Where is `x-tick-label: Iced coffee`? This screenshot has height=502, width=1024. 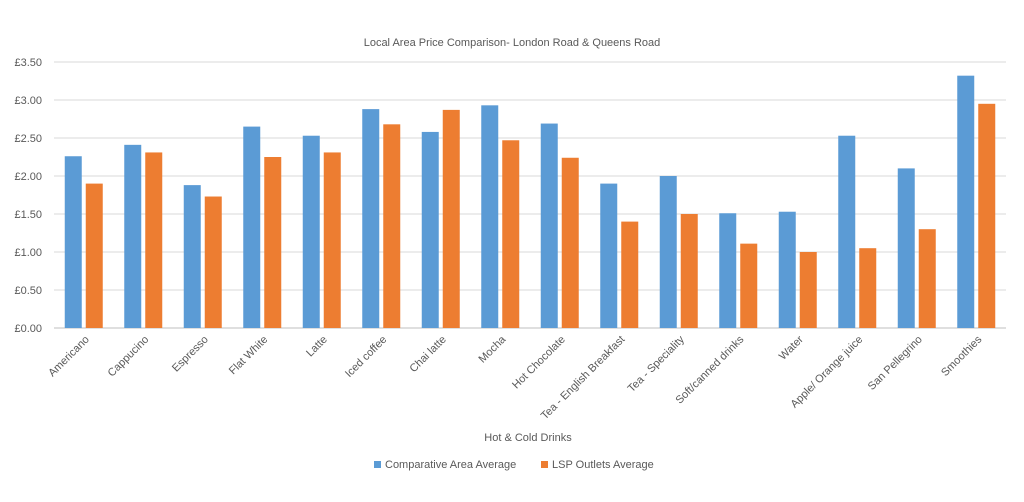 x-tick-label: Iced coffee is located at coordinates (366, 357).